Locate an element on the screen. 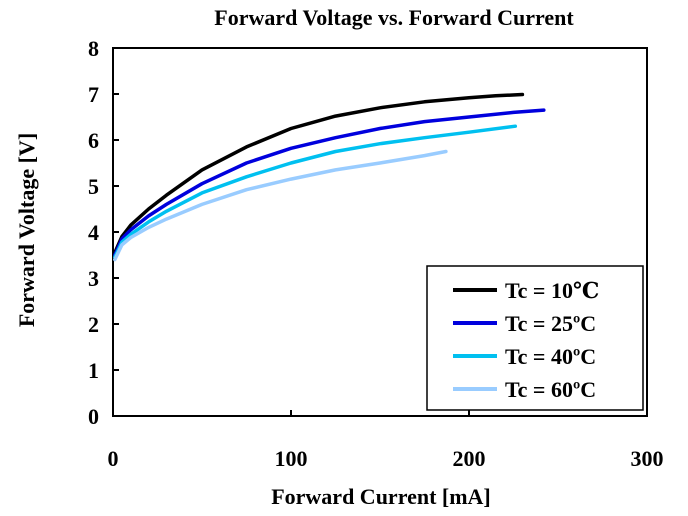 Image resolution: width=688 pixels, height=516 pixels. y-tick-label: 5 is located at coordinates (93, 186).